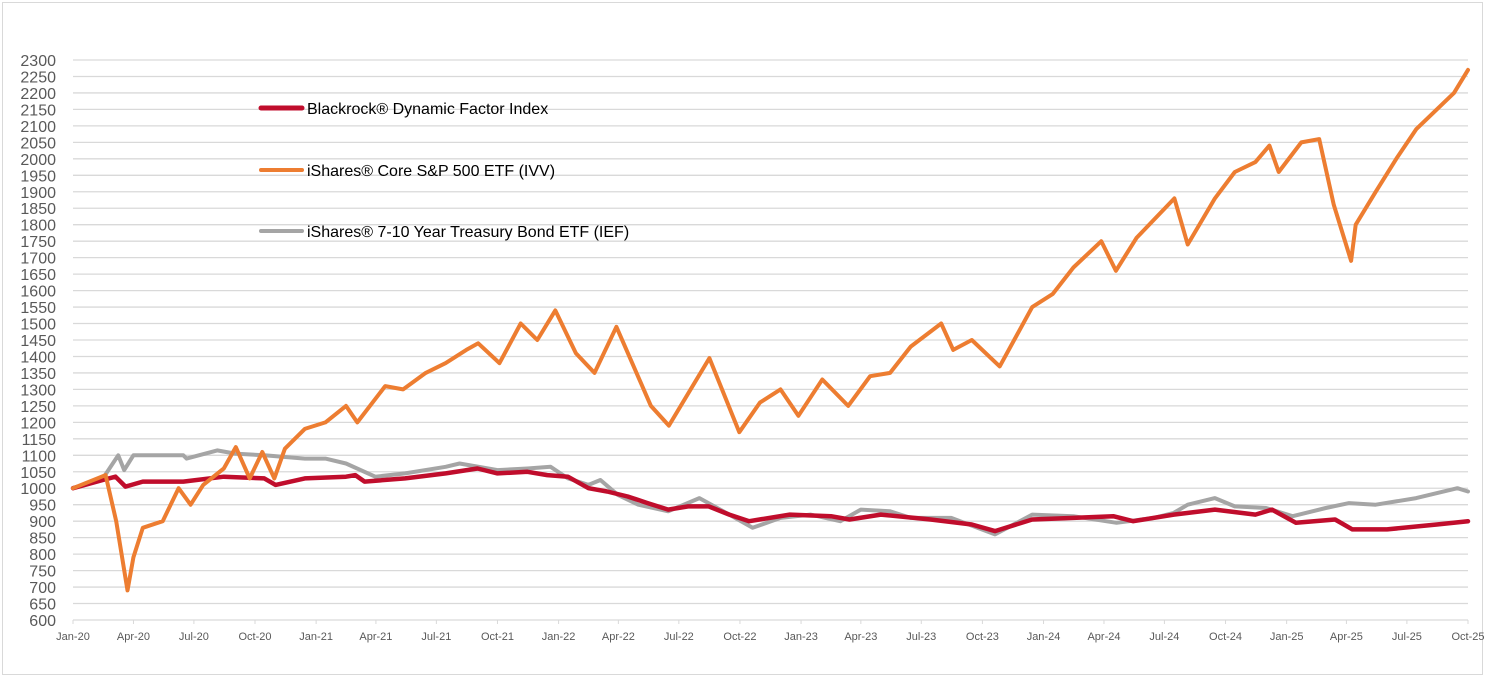 The width and height of the screenshot is (1487, 679). I want to click on x-tick-label: Apr-24, so click(1103, 637).